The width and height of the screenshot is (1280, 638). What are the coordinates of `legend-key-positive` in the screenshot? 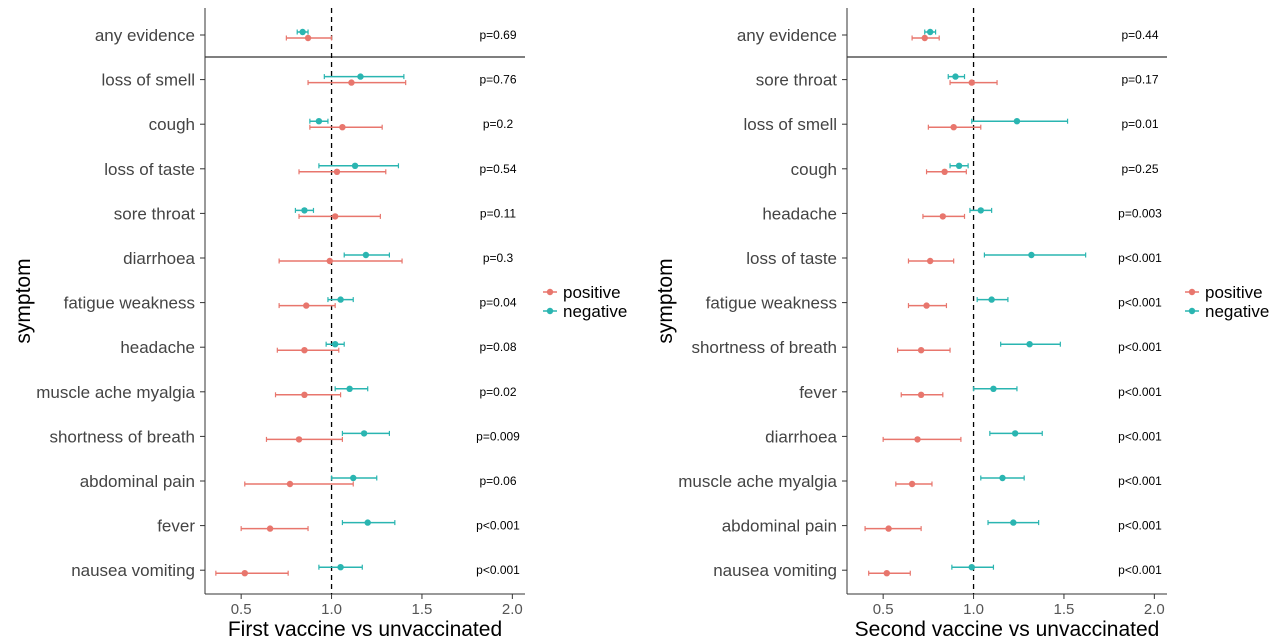 It's located at (550, 292).